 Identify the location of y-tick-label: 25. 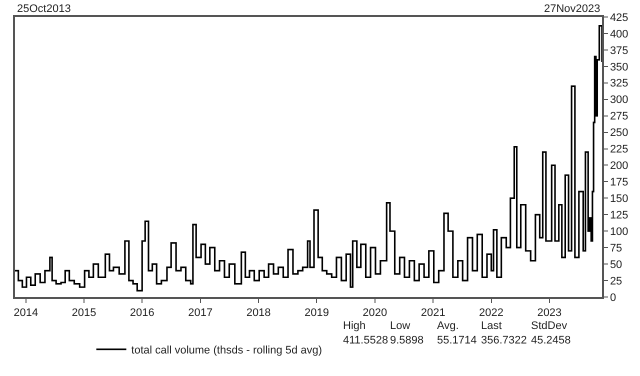
(616, 281).